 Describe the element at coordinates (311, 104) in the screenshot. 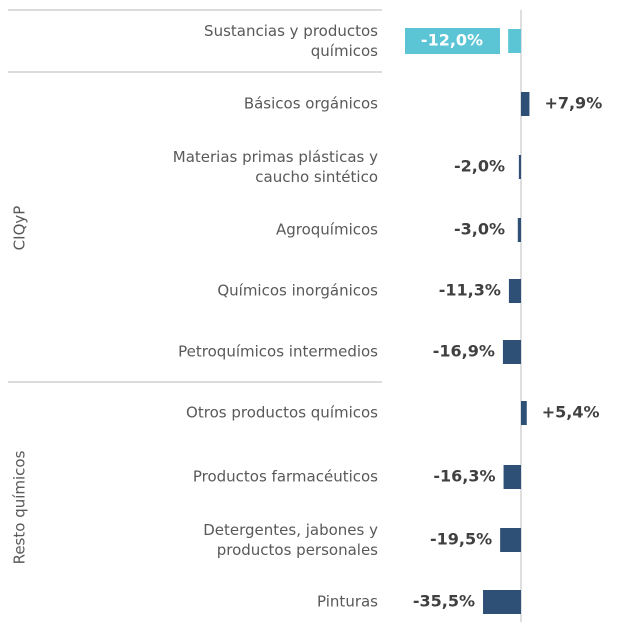

I see `category-label: Básicos orgánicos` at that location.